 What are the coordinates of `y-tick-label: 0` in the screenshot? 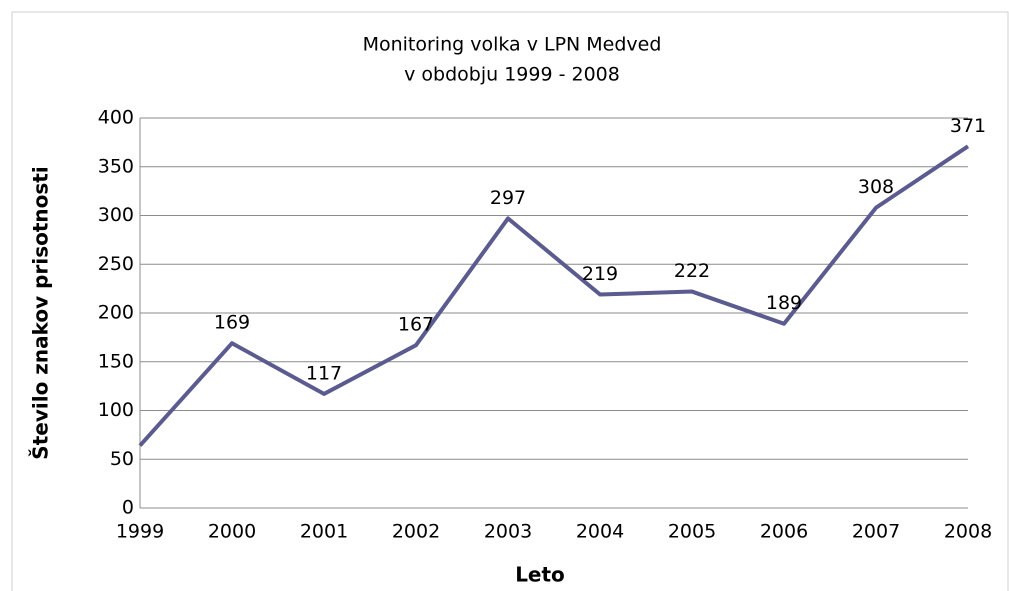 It's located at (128, 508).